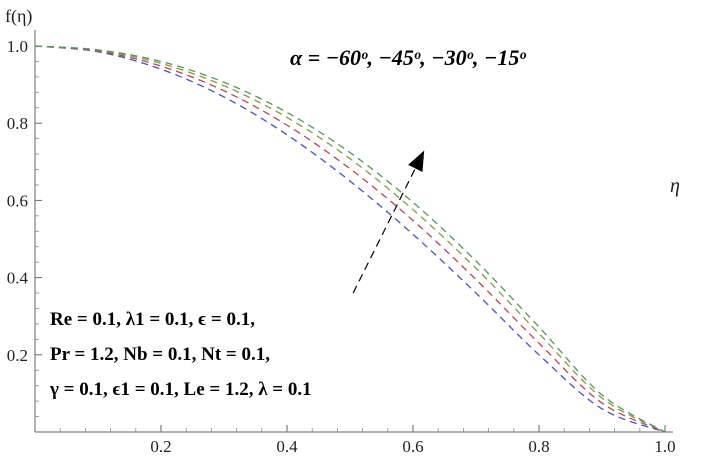  What do you see at coordinates (180, 389) in the screenshot?
I see `params-line-3: γ = 0.1, ϵ1 = 0.1, Le = 1.2, λ = 0.1` at bounding box center [180, 389].